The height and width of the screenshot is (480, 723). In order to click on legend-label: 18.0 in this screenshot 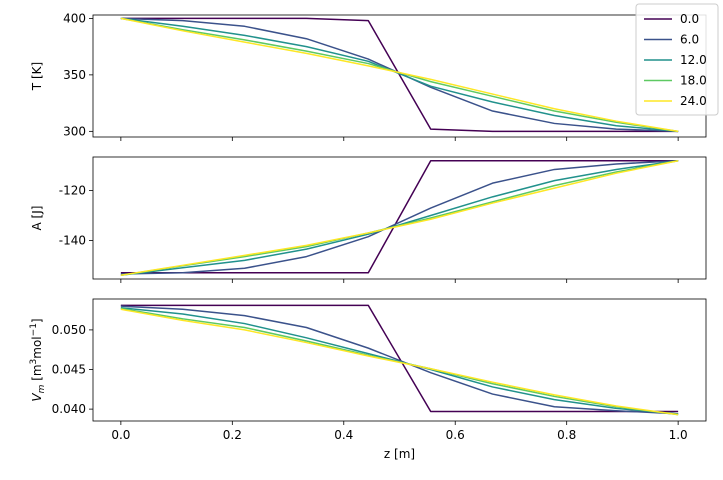, I will do `click(693, 81)`.